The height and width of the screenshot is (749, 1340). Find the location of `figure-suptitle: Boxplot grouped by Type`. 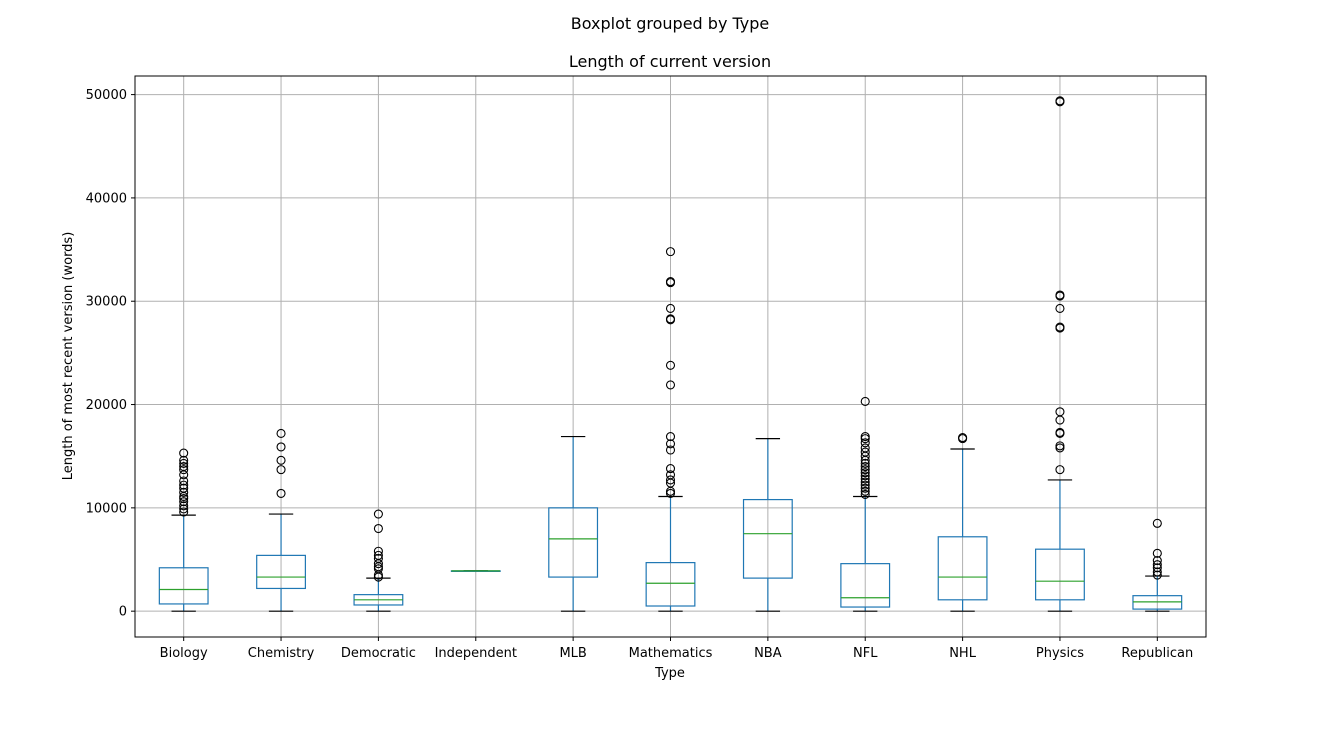

figure-suptitle: Boxplot grouped by Type is located at coordinates (670, 23).